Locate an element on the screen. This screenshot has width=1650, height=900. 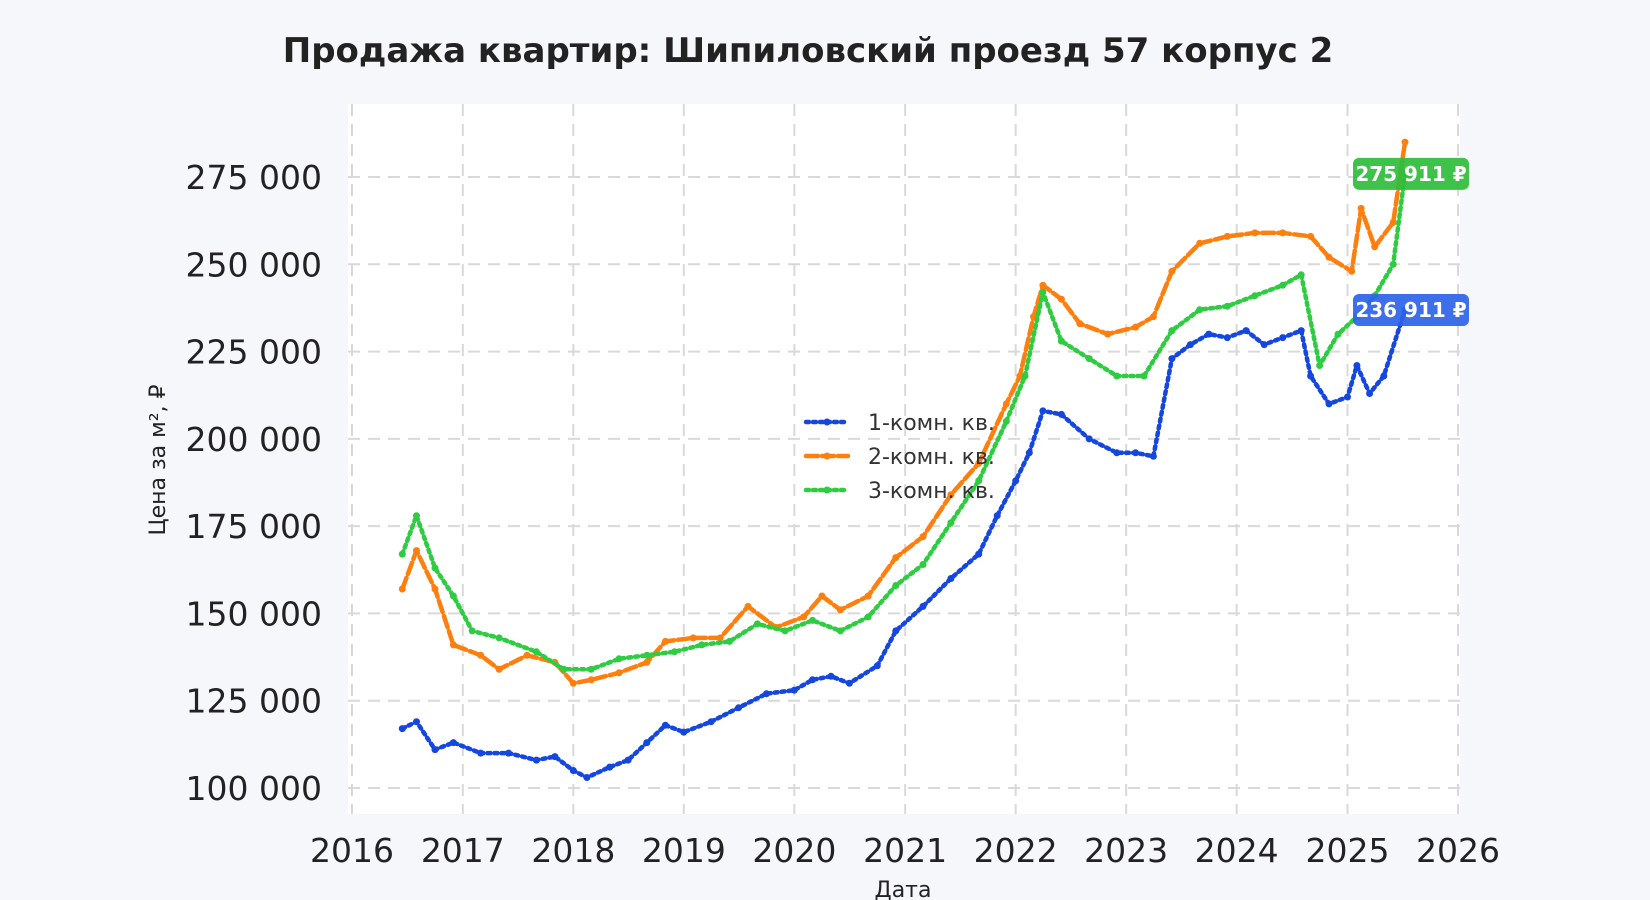
y-tick-label: 275 000 is located at coordinates (254, 177).